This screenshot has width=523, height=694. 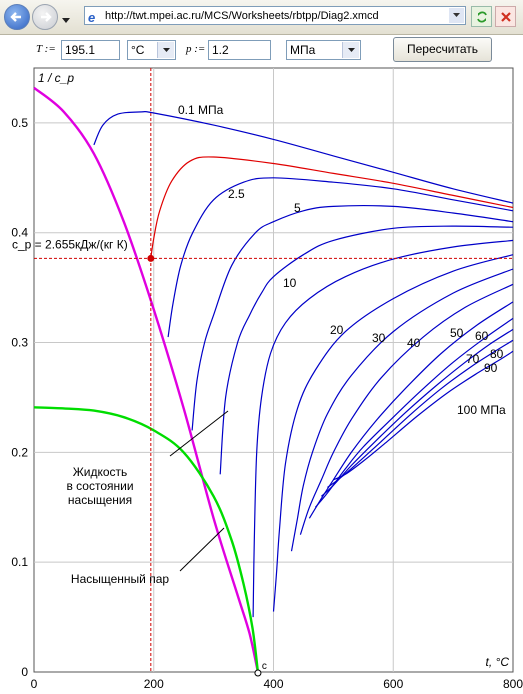 I want to click on y-tick-label: 0.5, so click(x=19, y=123).